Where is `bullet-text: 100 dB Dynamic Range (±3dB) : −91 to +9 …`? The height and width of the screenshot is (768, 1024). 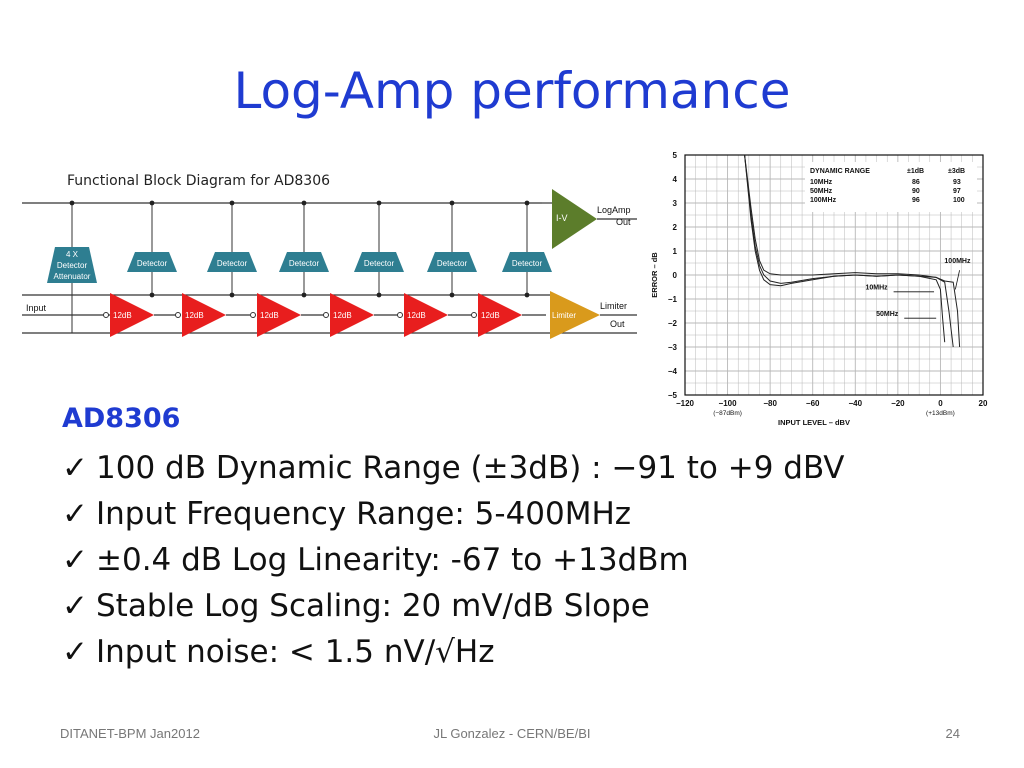 bullet-text: 100 dB Dynamic Range (±3dB) : −91 to +9 … is located at coordinates (470, 468).